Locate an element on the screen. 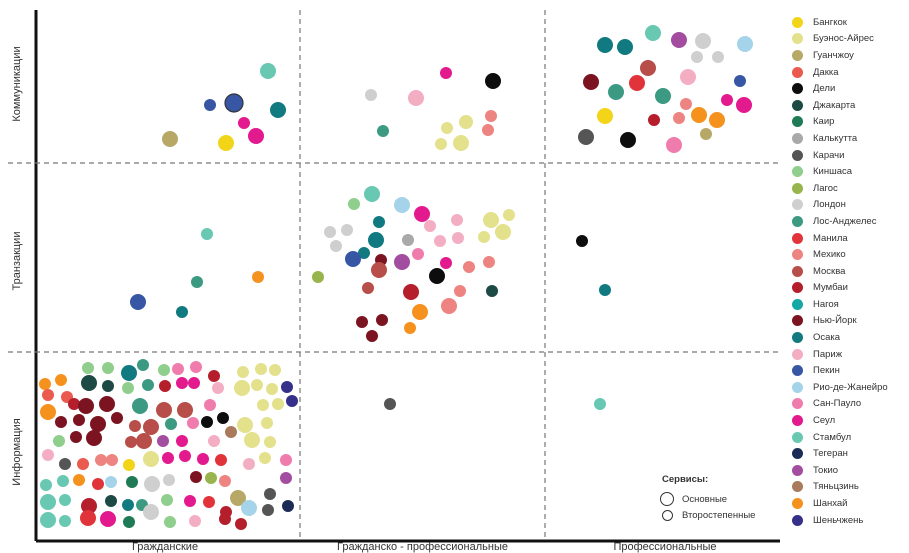 The image size is (909, 553). legend-item: Каир is located at coordinates (849, 122).